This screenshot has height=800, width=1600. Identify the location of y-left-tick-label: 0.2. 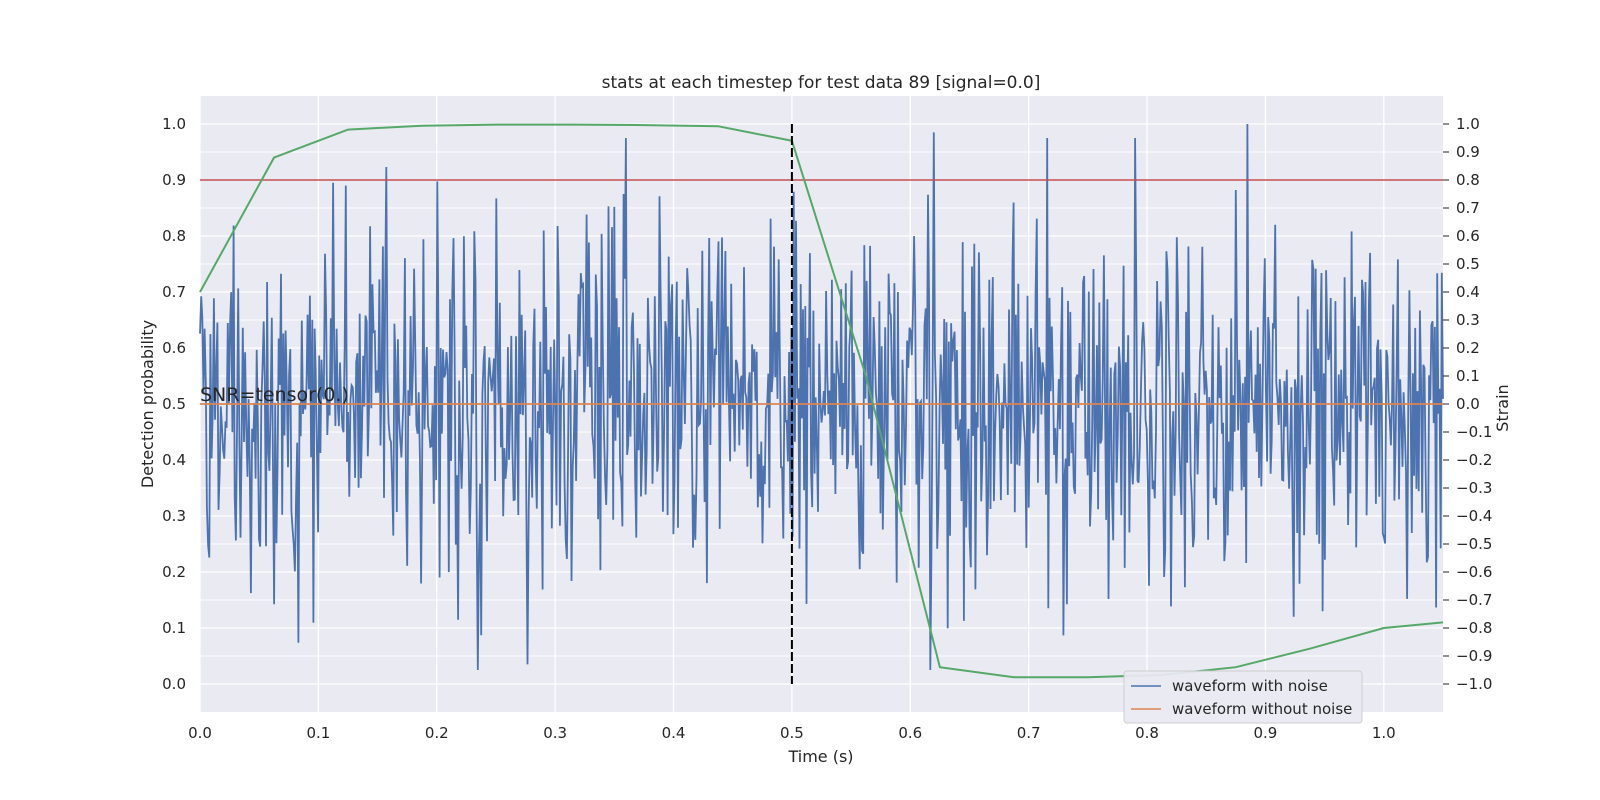
(174, 572).